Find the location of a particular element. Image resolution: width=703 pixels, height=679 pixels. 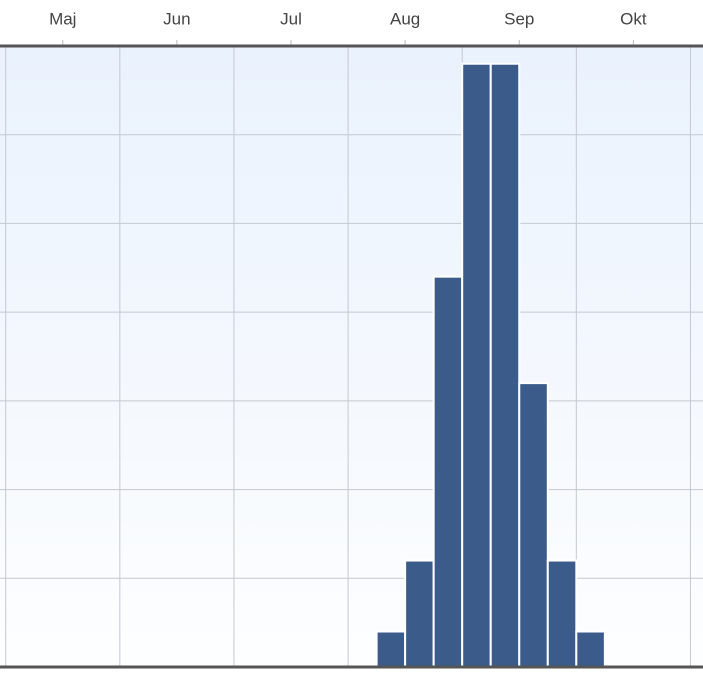

x-tick-label: Maj is located at coordinates (62, 18).